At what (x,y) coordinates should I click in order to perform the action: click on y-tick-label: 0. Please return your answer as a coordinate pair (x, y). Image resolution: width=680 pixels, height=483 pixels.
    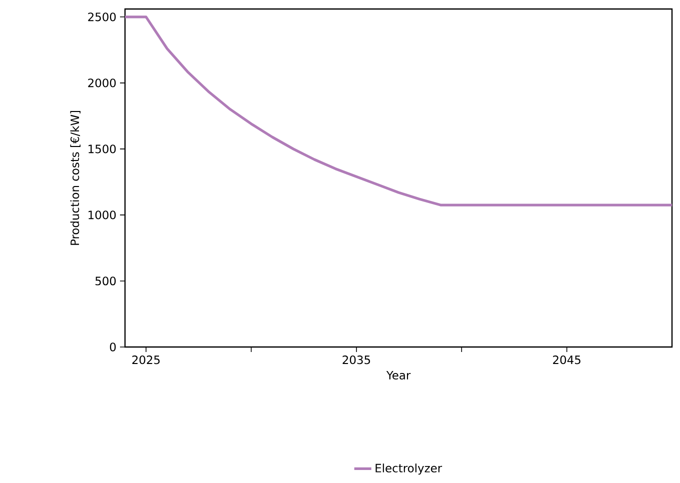
    Looking at the image, I should click on (113, 347).